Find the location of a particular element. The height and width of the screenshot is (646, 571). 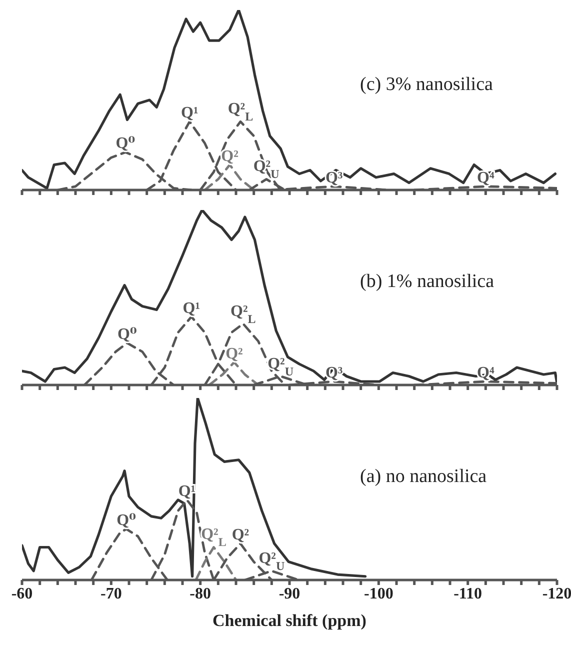

x-tick-label: -70 is located at coordinates (111, 593).